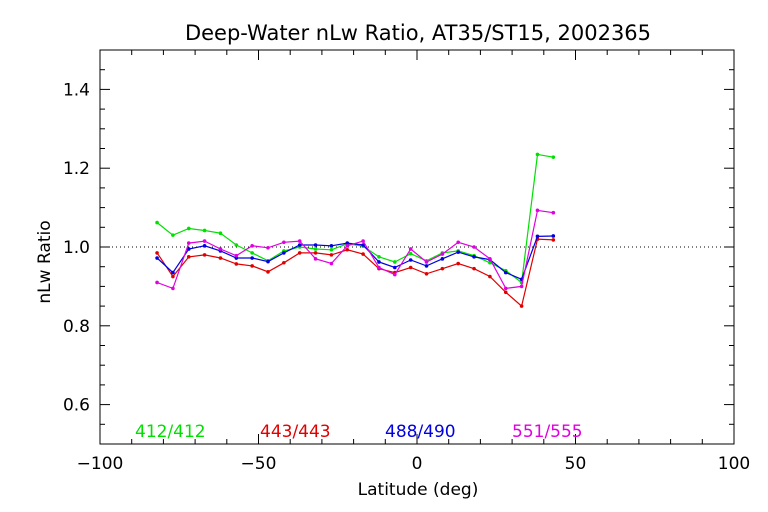 This screenshot has width=768, height=512. Describe the element at coordinates (45, 261) in the screenshot. I see `y-axis-label: nLw Ratio` at that location.